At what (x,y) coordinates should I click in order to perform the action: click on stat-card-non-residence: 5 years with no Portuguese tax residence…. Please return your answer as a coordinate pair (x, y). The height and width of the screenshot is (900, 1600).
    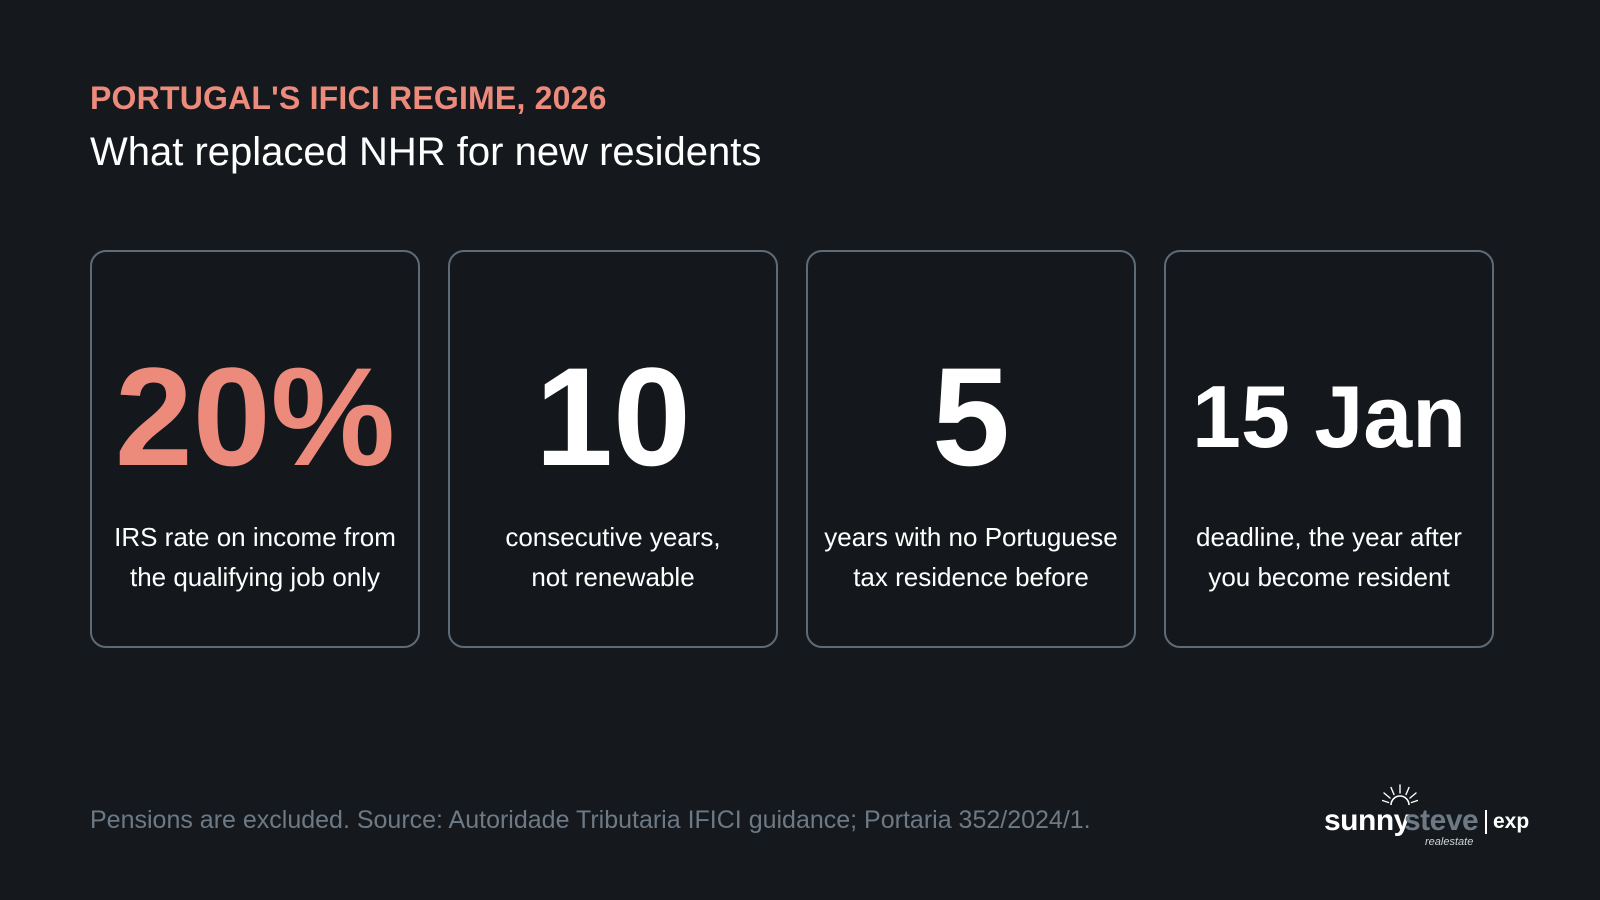
    Looking at the image, I should click on (971, 449).